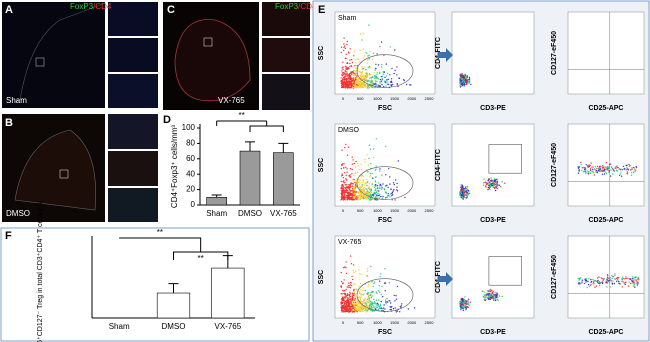 This screenshot has height=342, width=650. What do you see at coordinates (40, 62) in the screenshot?
I see `roi` at bounding box center [40, 62].